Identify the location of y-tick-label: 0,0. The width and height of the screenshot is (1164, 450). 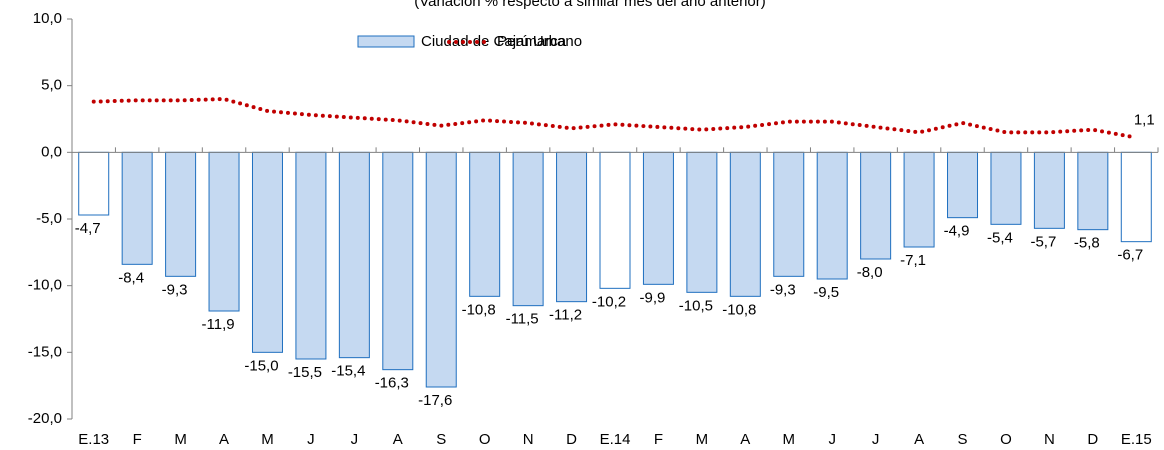
(51, 151).